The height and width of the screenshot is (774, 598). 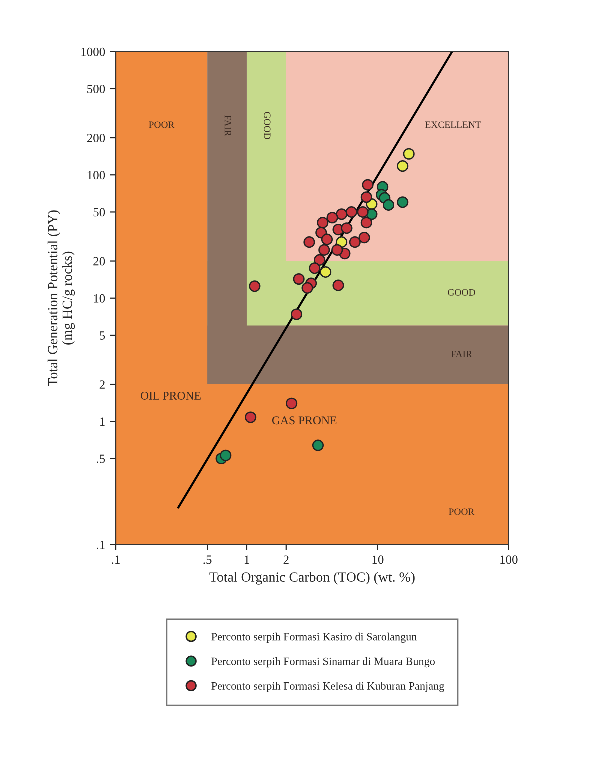 I want to click on legend-label: Perconto serpih Formasi Sinamar di Muara Bungo, so click(x=323, y=663).